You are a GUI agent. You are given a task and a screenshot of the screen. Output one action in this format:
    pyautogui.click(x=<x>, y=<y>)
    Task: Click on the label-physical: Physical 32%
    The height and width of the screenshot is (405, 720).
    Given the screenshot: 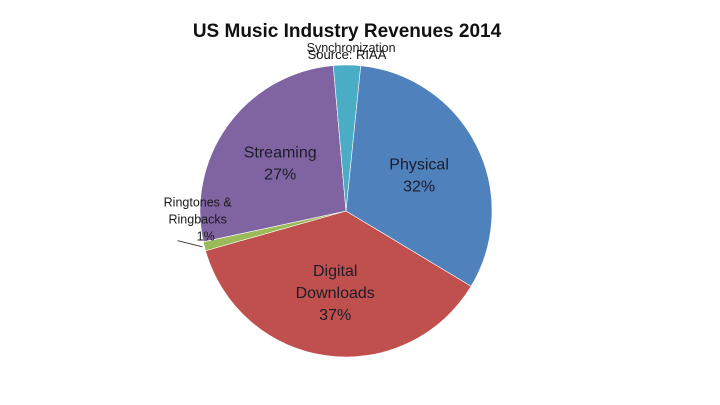 What is the action you would take?
    pyautogui.click(x=419, y=175)
    